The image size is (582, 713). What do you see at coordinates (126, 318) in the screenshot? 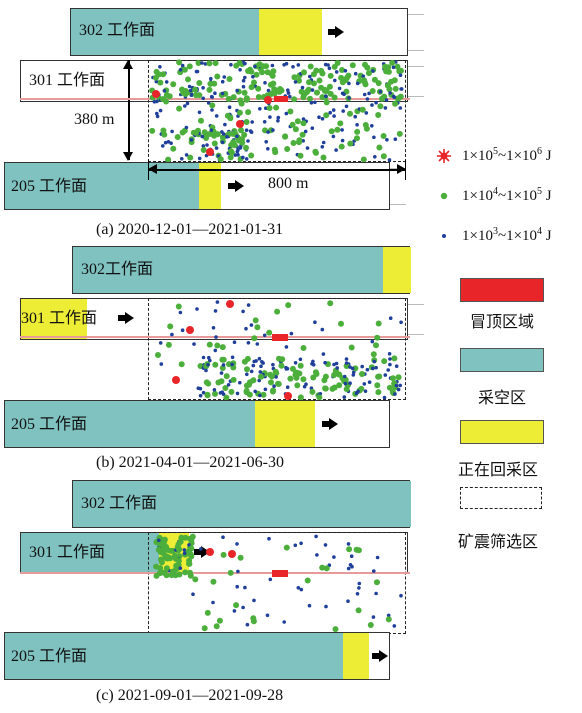
I see `advance-arrow-icon` at bounding box center [126, 318].